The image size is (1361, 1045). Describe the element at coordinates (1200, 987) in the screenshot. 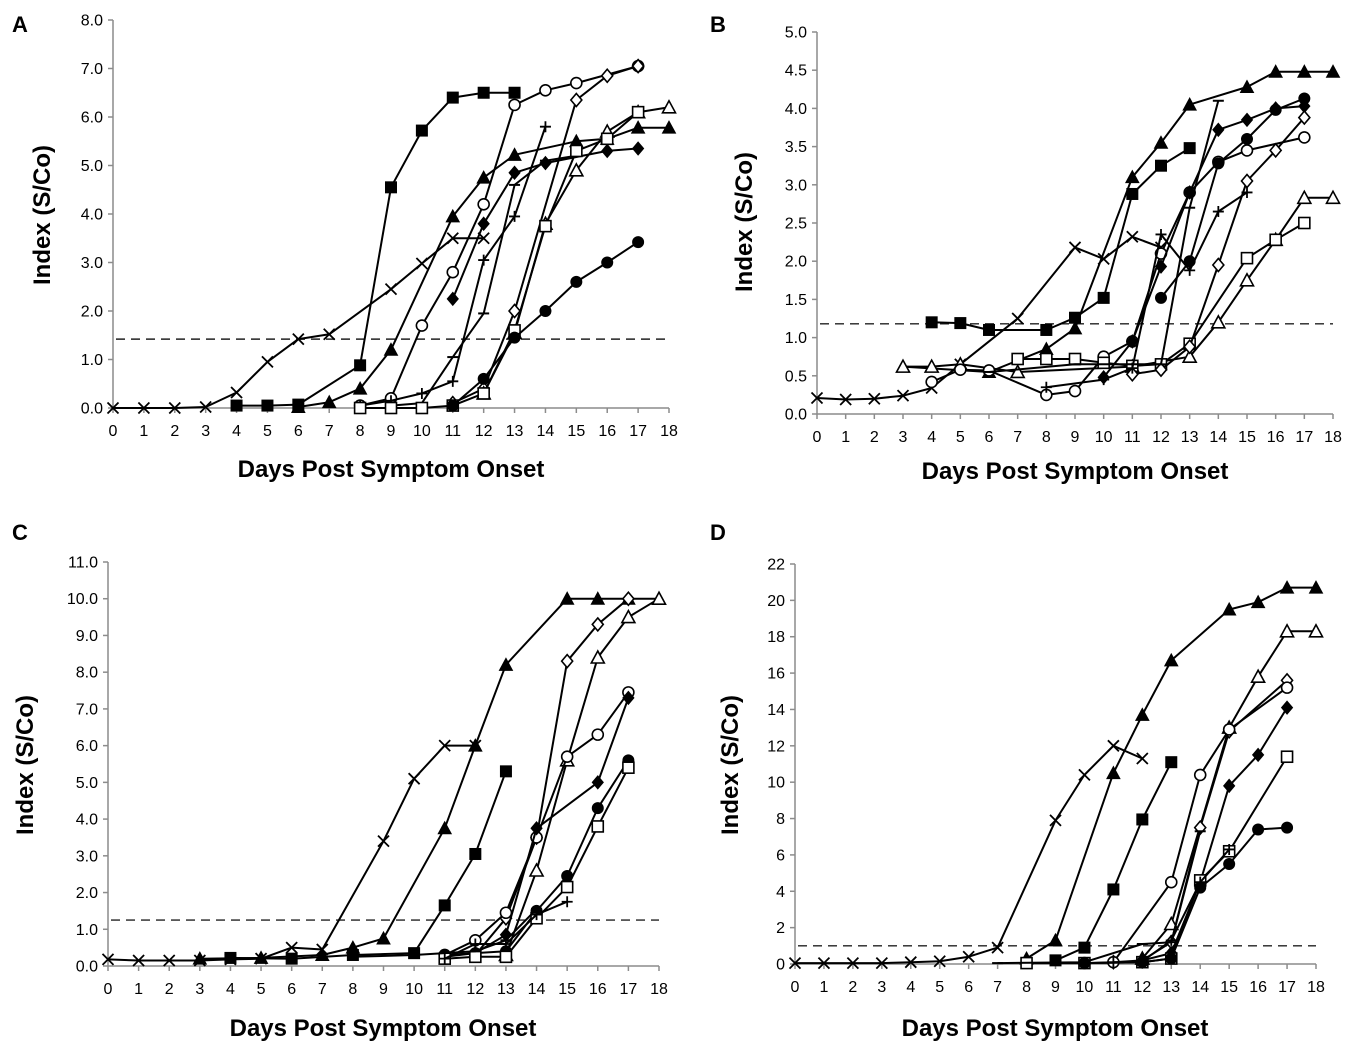

I see `x-tick-label: 14` at that location.